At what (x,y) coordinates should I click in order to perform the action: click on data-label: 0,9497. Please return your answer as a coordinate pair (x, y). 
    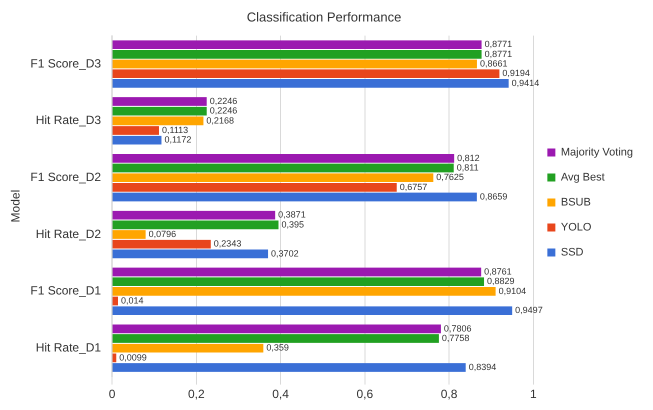
    Looking at the image, I should click on (529, 310).